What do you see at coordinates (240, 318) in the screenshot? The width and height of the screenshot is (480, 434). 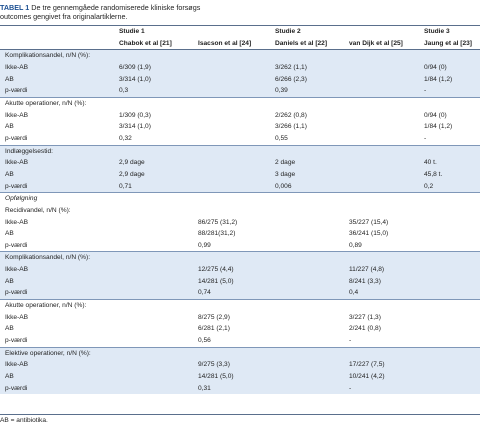 I see `table-row: Ikke-AB 8/275 (2,9) 3/227 (1,3)` at bounding box center [240, 318].